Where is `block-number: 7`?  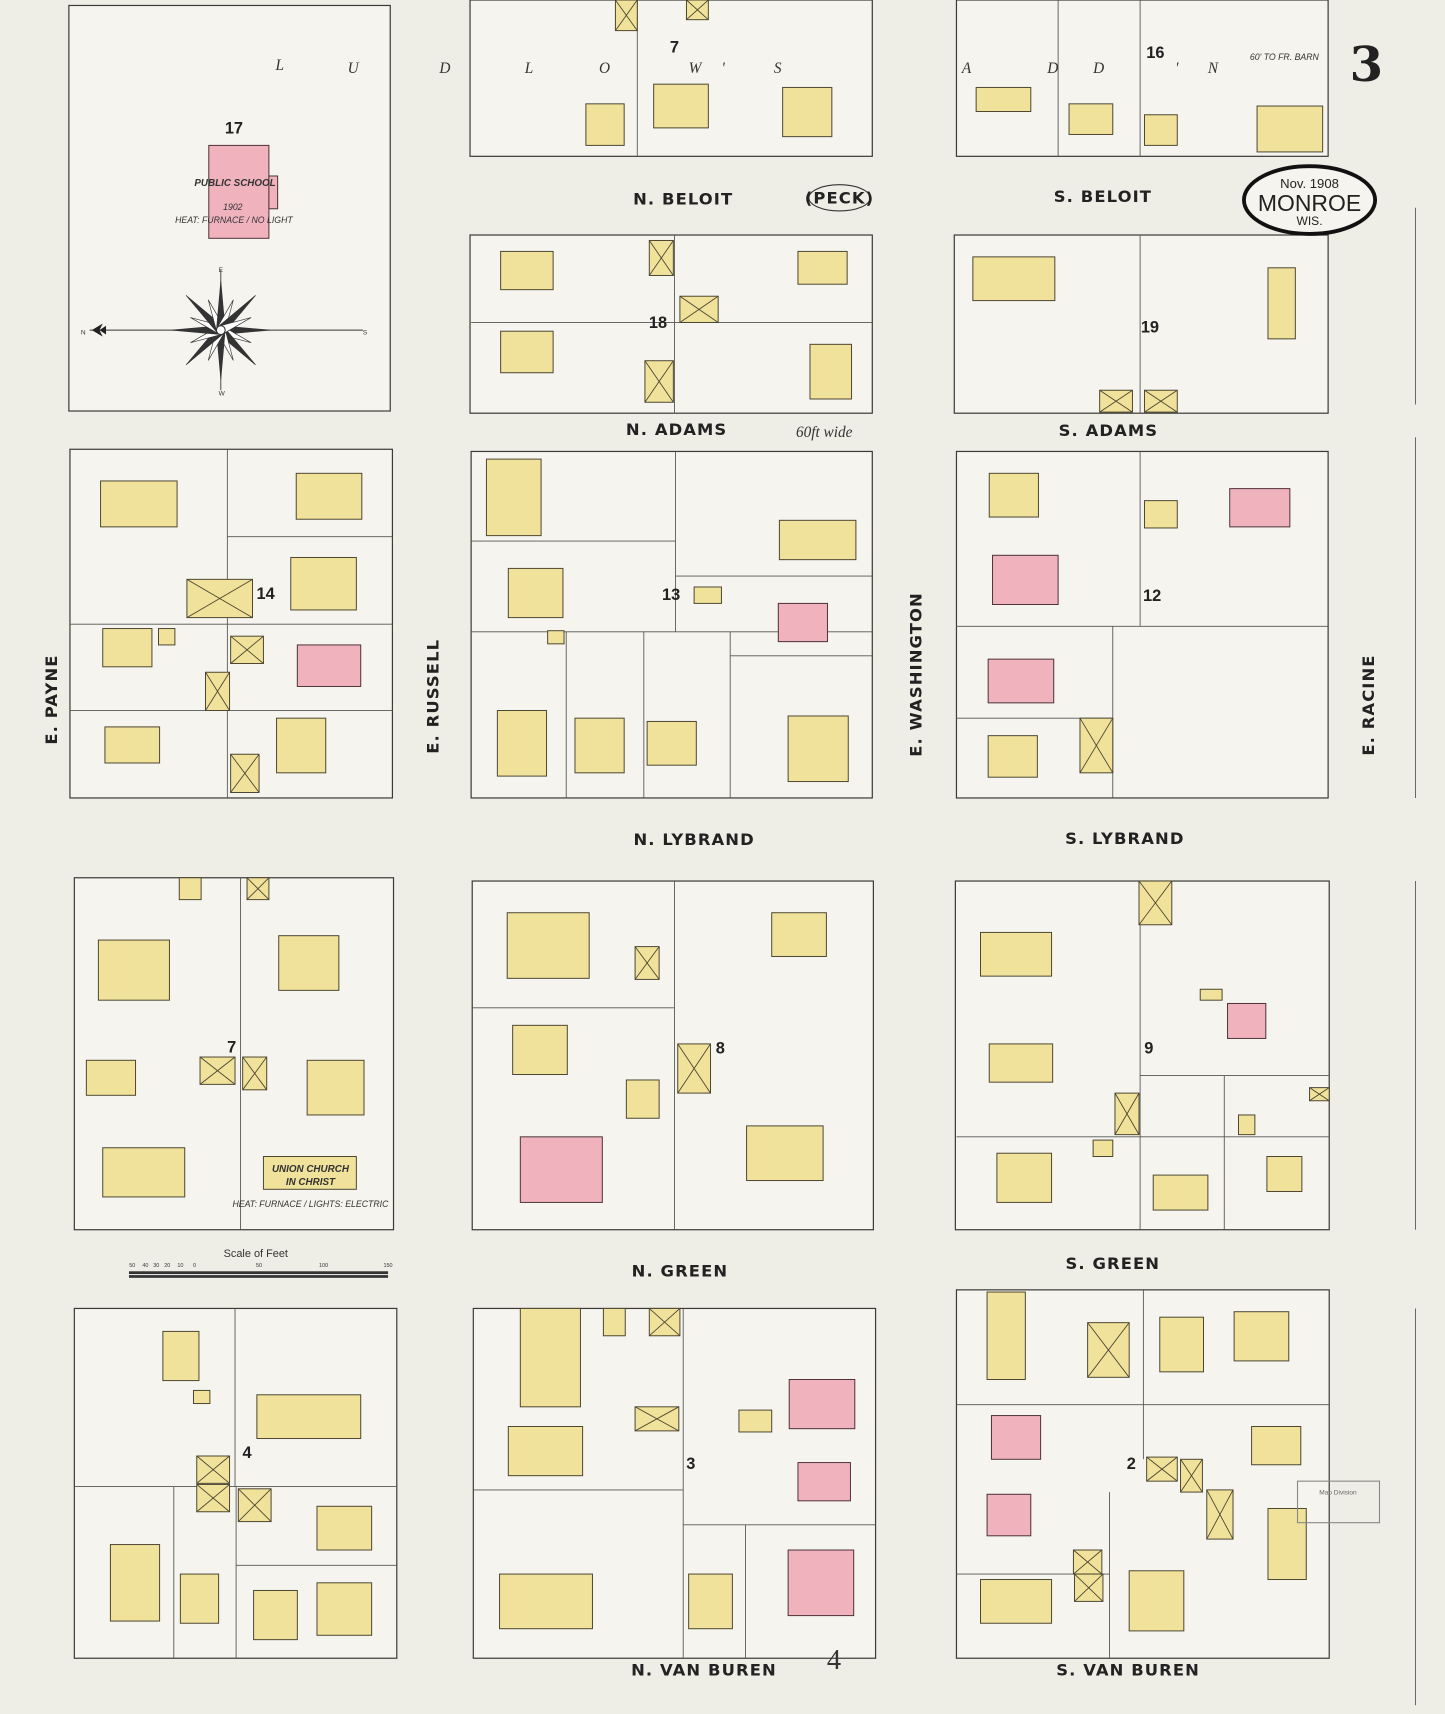 block-number: 7 is located at coordinates (674, 47).